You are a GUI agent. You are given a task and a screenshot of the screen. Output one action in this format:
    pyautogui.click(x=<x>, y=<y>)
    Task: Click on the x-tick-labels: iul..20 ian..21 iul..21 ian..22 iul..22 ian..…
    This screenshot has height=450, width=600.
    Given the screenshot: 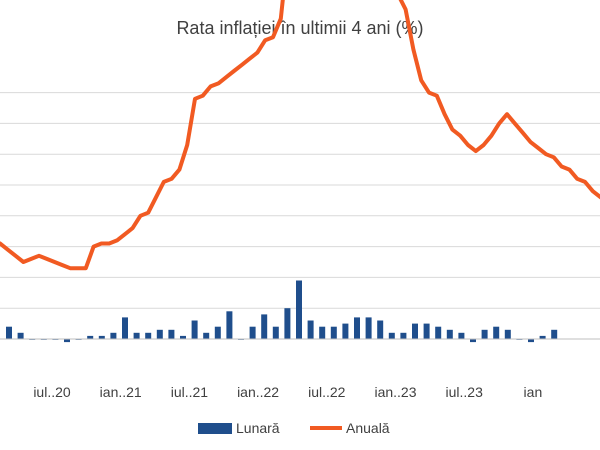 What is the action you would take?
    pyautogui.click(x=287, y=392)
    